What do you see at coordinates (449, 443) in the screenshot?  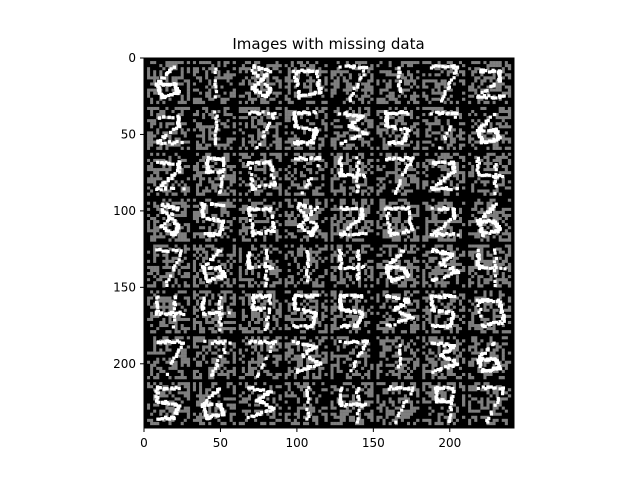 I see `x-tick-label: 200` at bounding box center [449, 443].